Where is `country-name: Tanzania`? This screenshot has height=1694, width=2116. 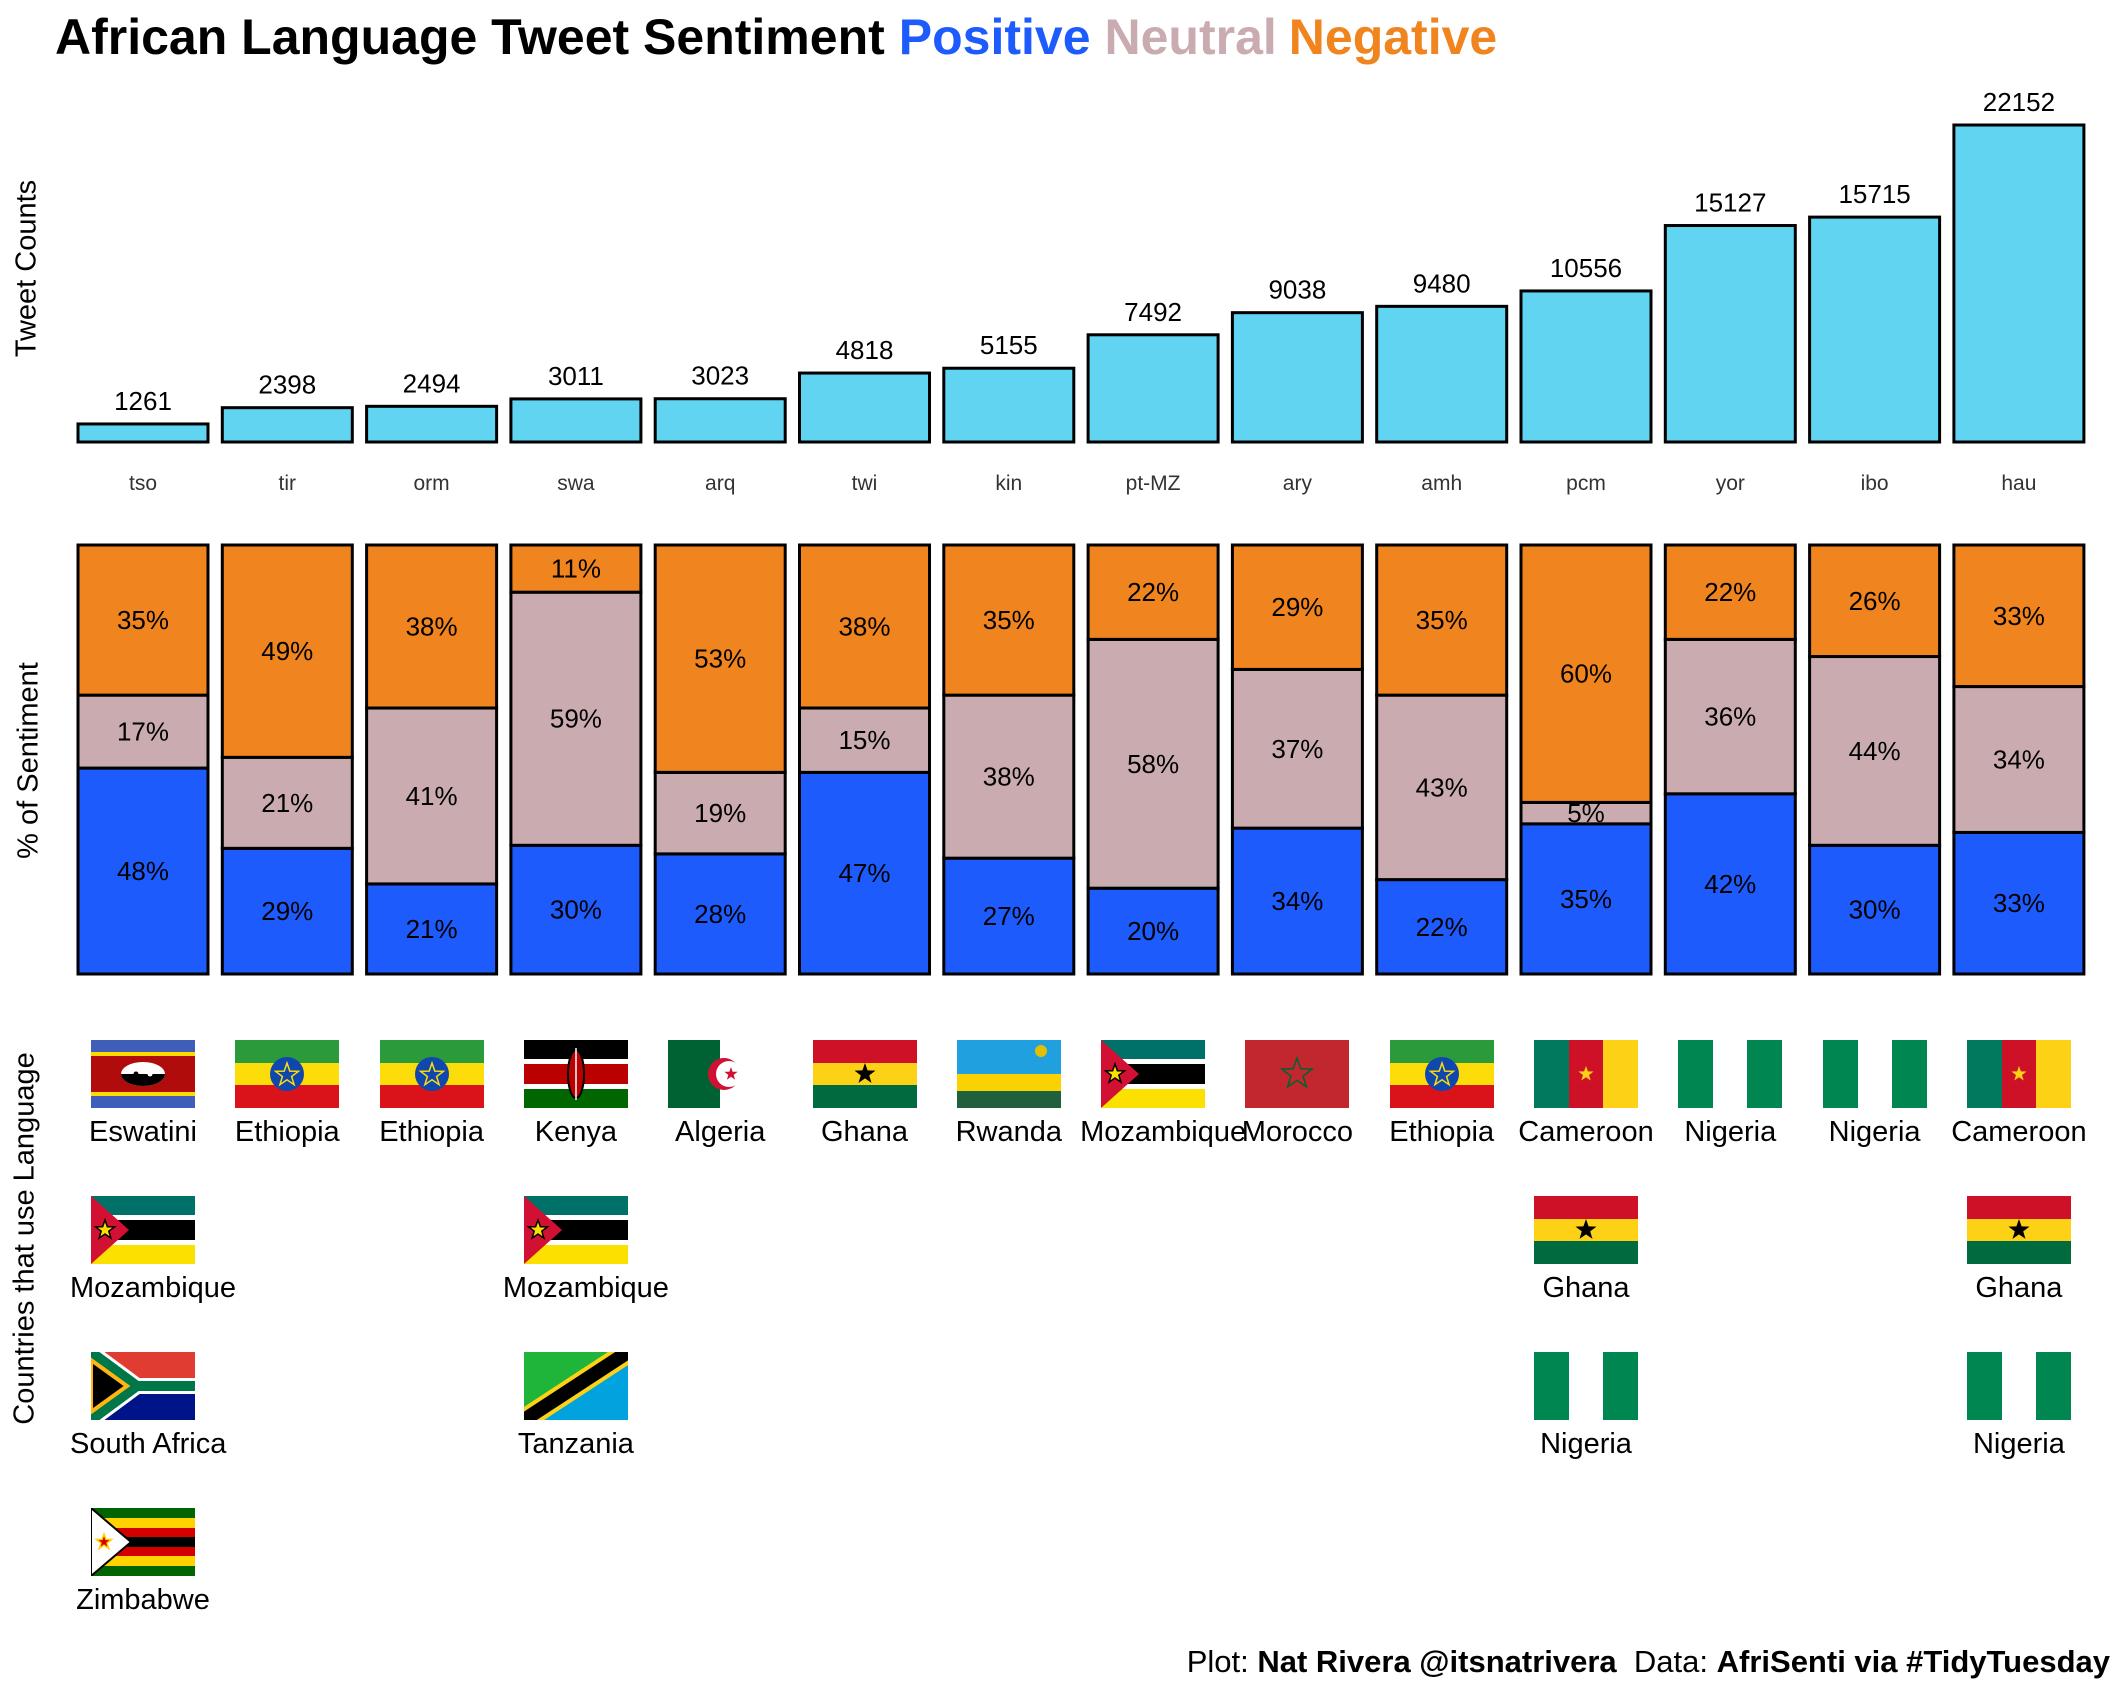 country-name: Tanzania is located at coordinates (575, 1444).